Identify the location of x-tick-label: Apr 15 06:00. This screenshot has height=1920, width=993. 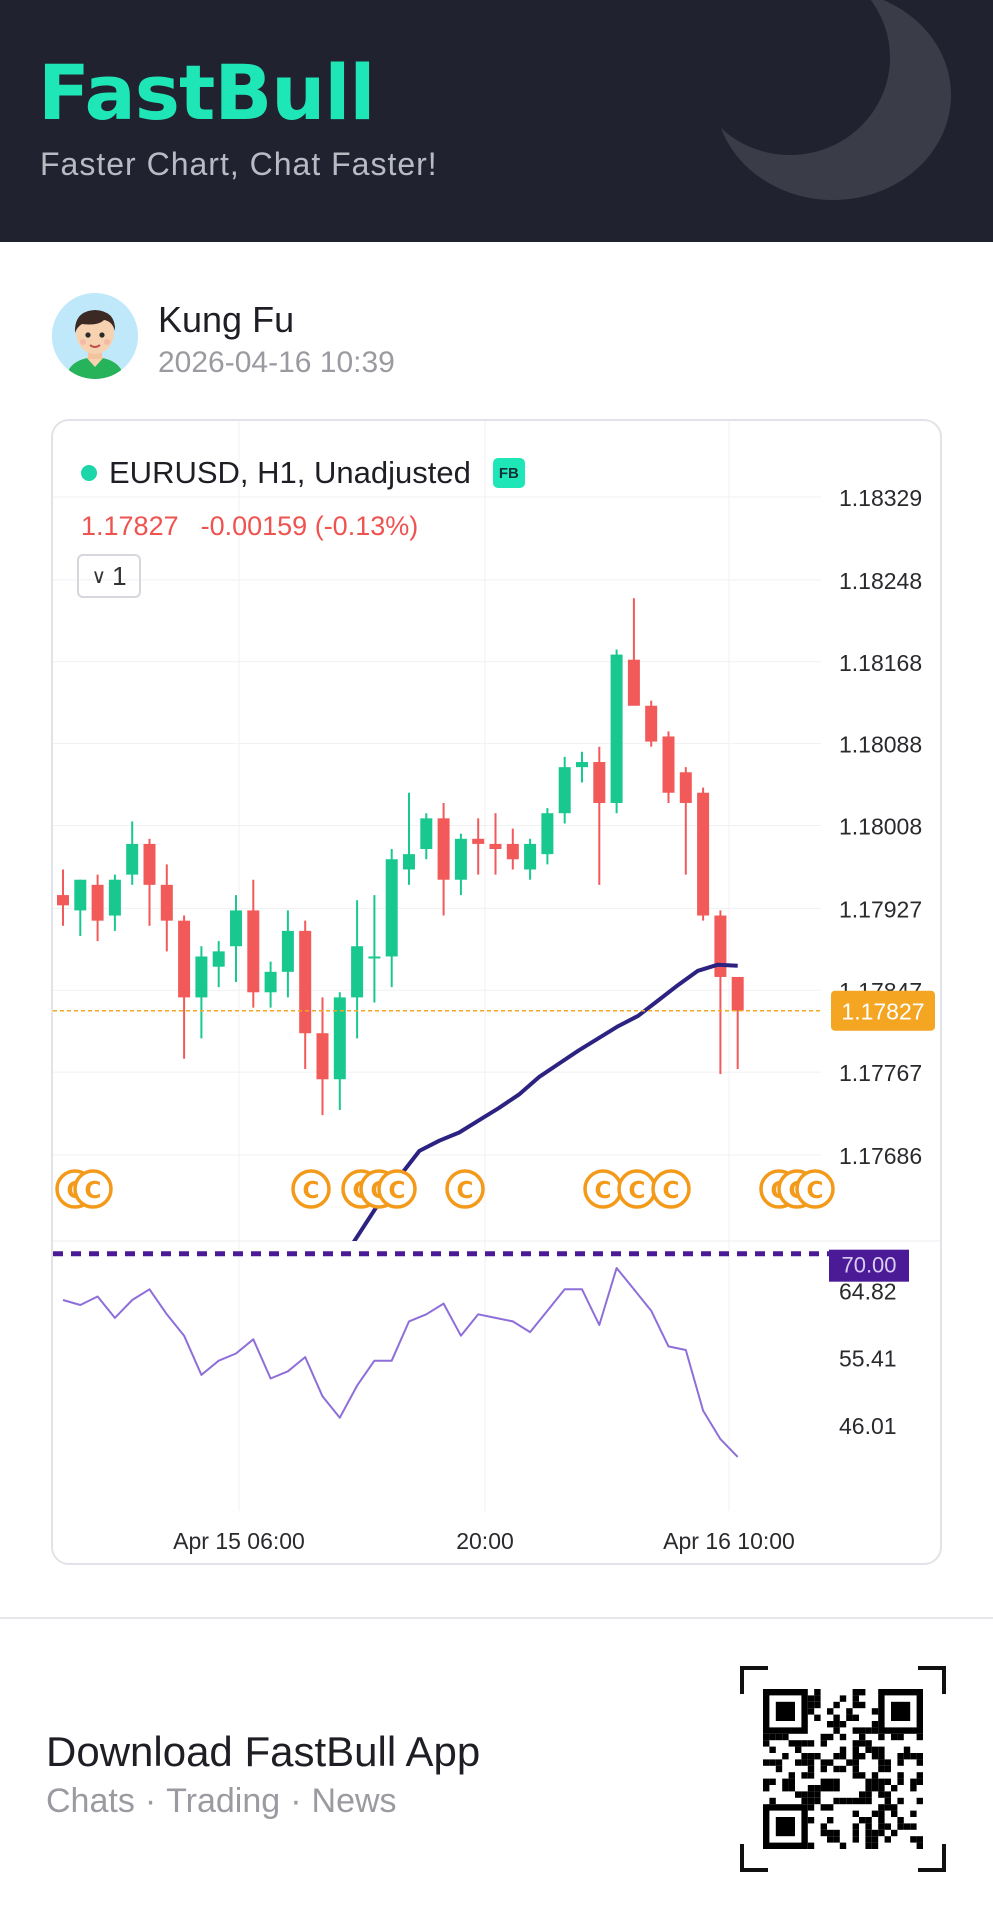
(239, 1541).